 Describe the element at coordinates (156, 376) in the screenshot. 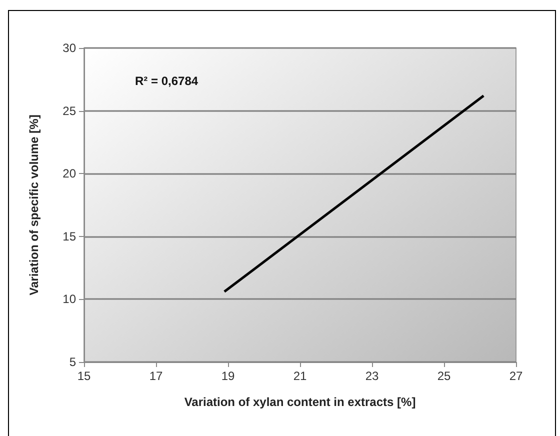

I see `x-tick-label: 17` at that location.